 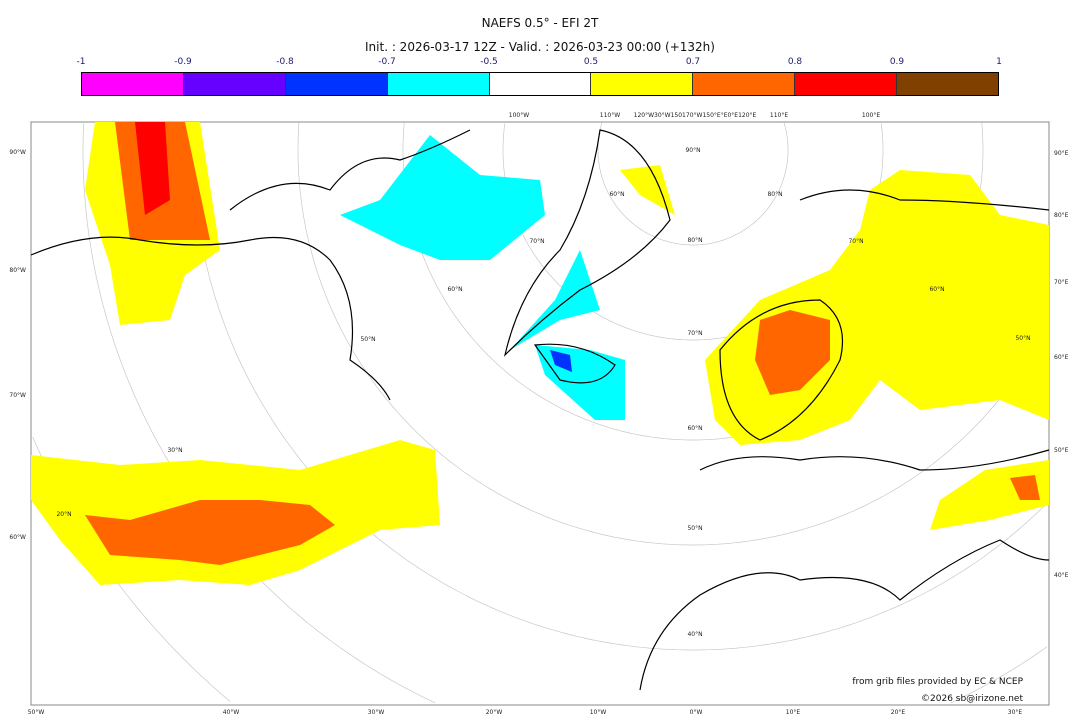 I want to click on colorbar, so click(x=540, y=84).